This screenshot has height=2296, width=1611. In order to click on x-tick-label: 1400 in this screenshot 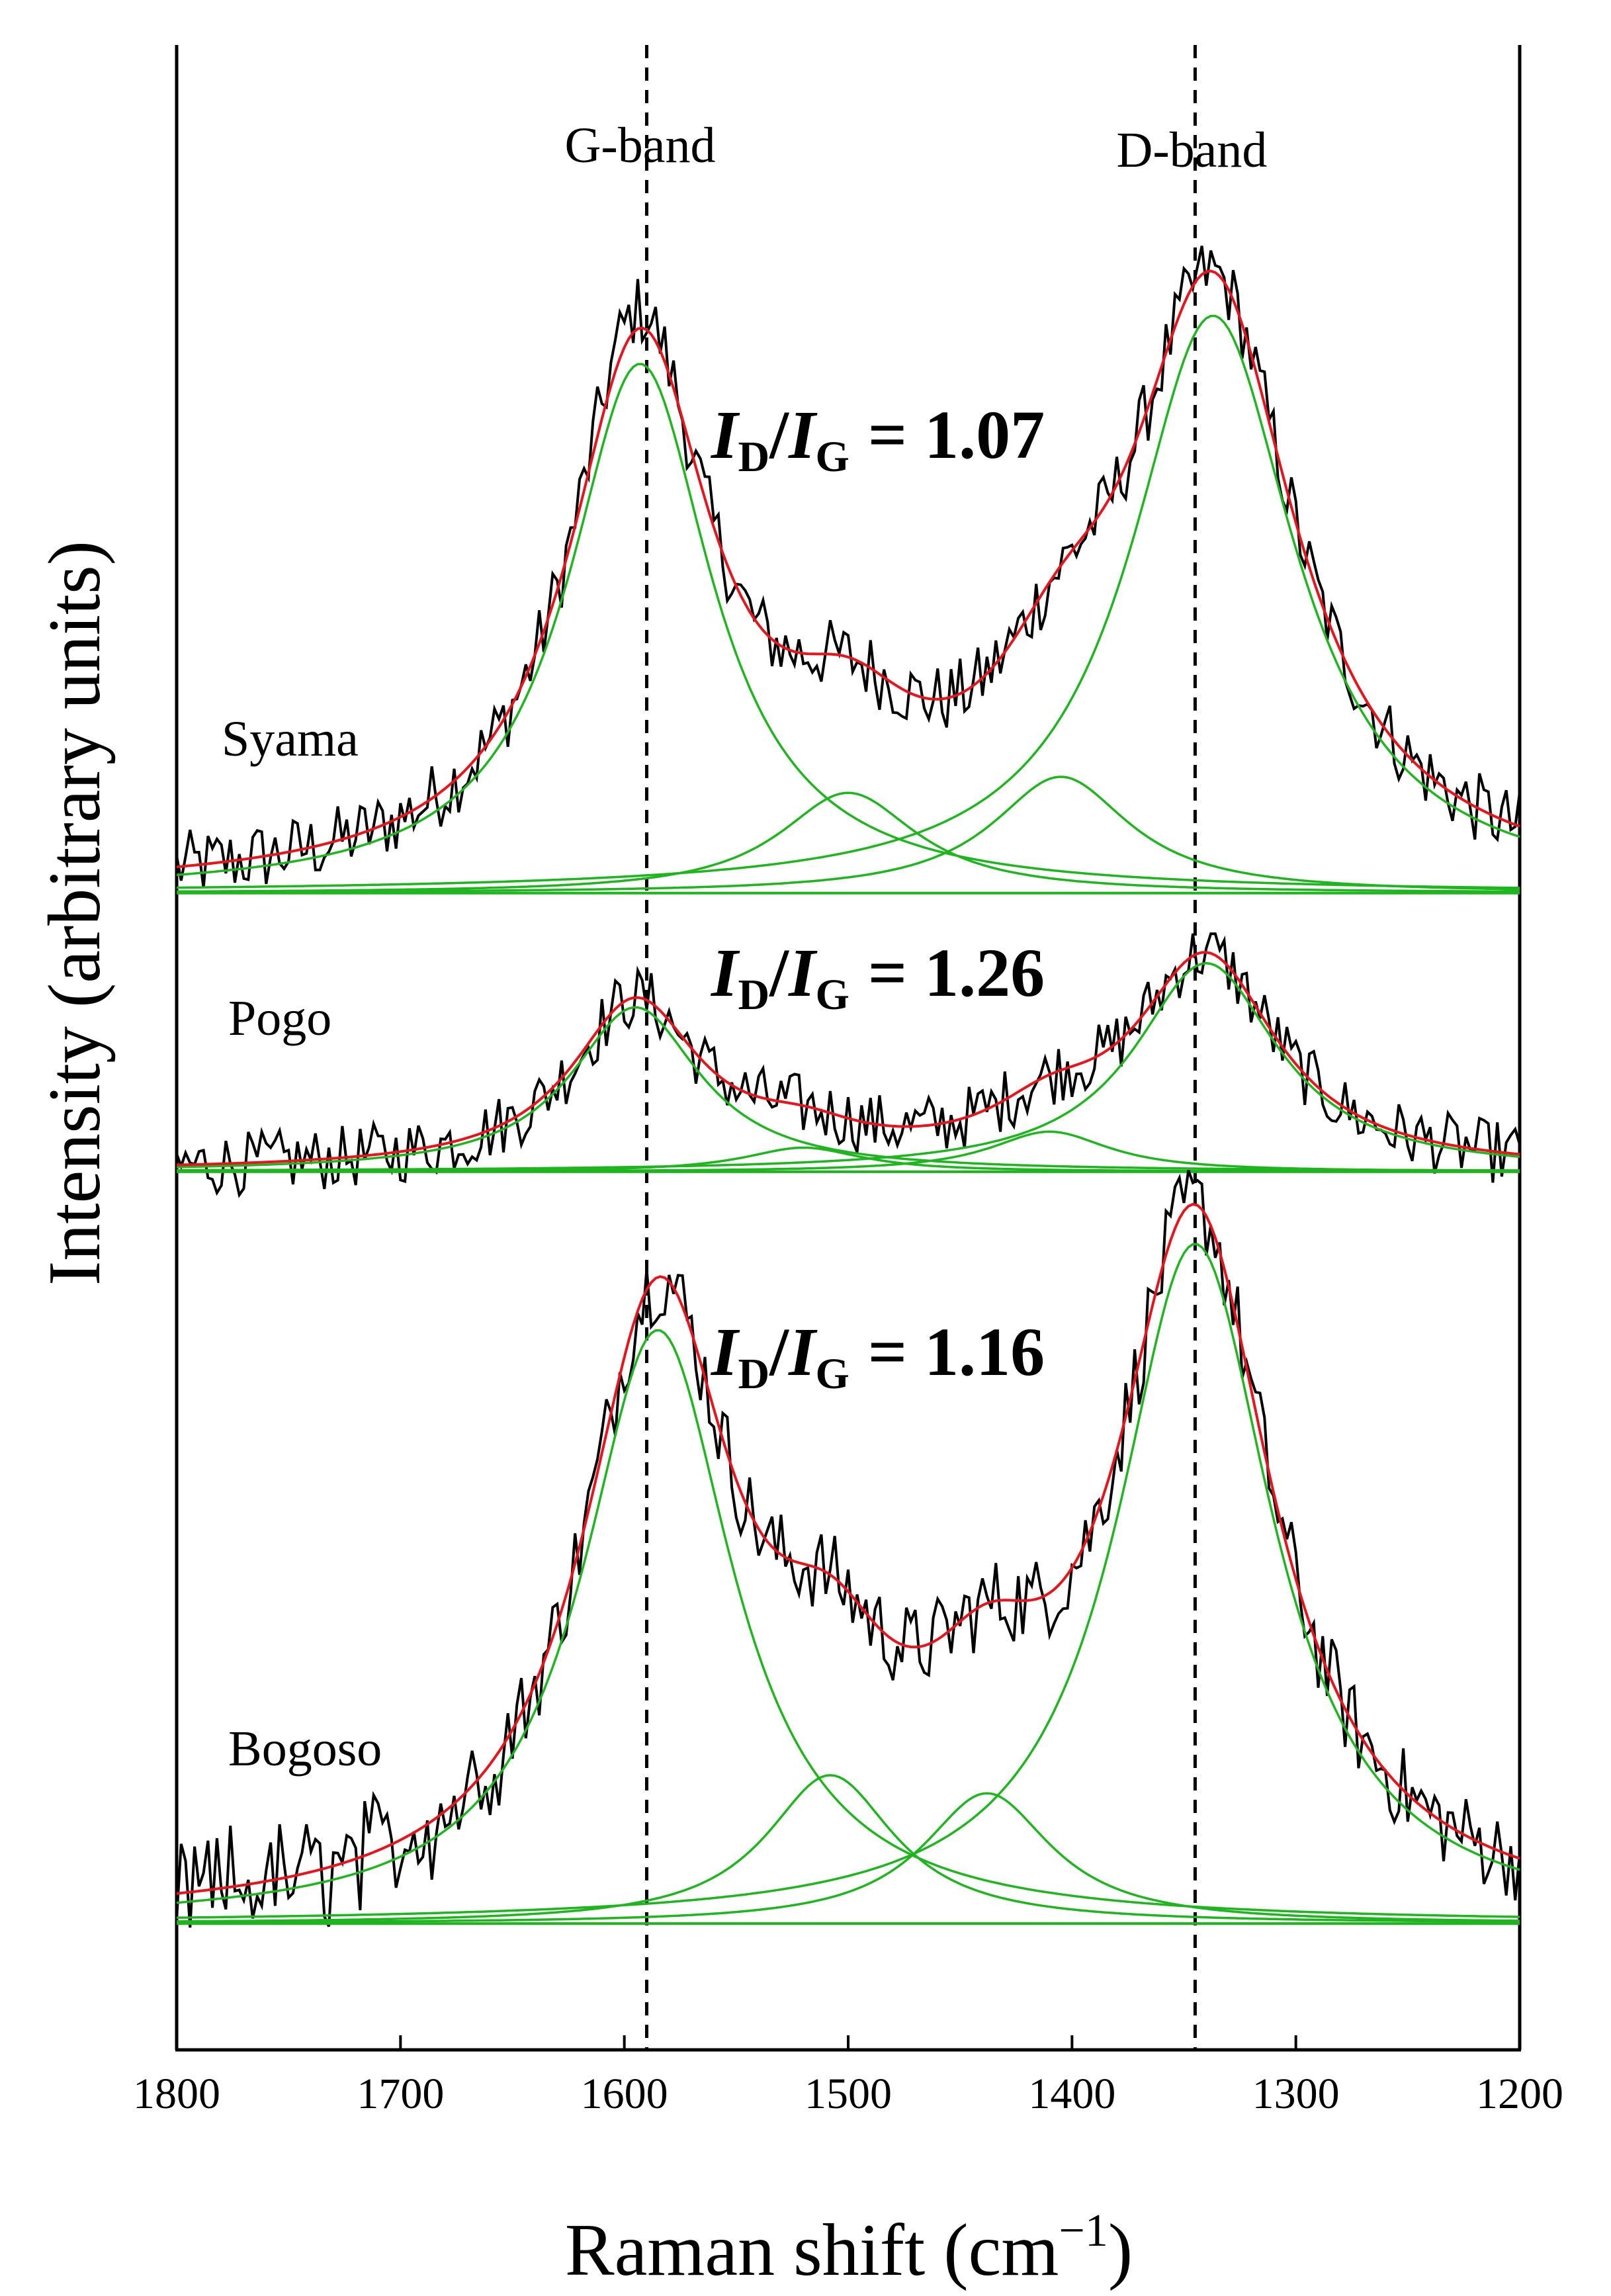, I will do `click(1071, 2094)`.